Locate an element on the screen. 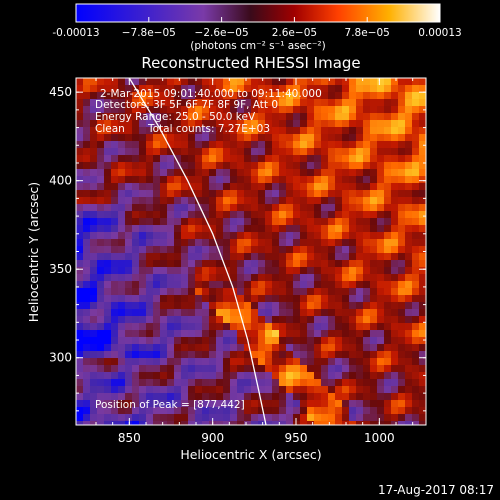  annotation-peak-position: Position of Peak = [877,442] is located at coordinates (170, 405).